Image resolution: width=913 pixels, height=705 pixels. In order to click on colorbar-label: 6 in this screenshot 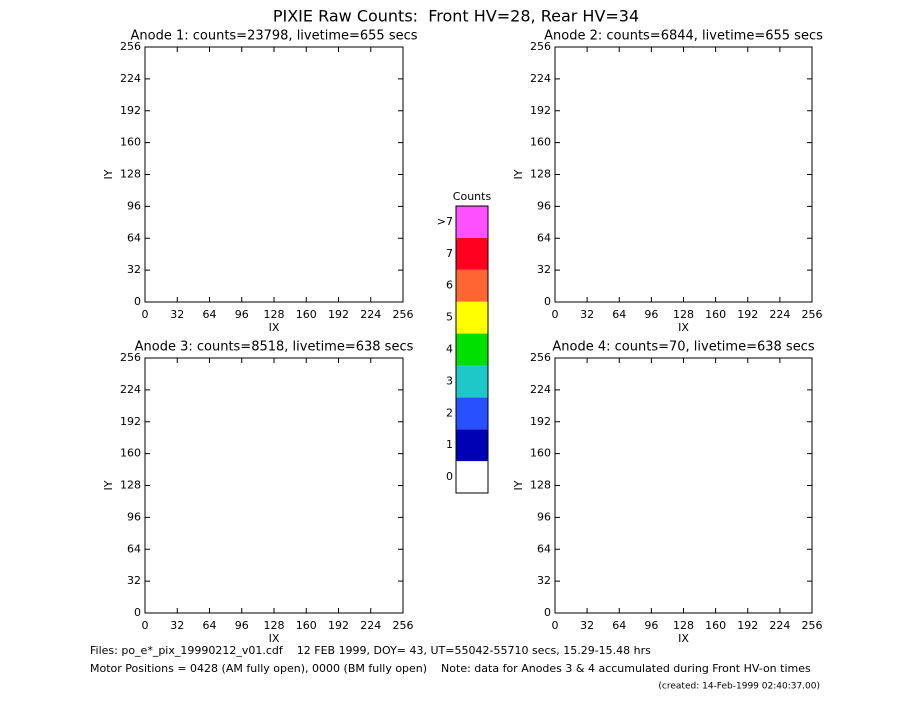, I will do `click(449, 285)`.